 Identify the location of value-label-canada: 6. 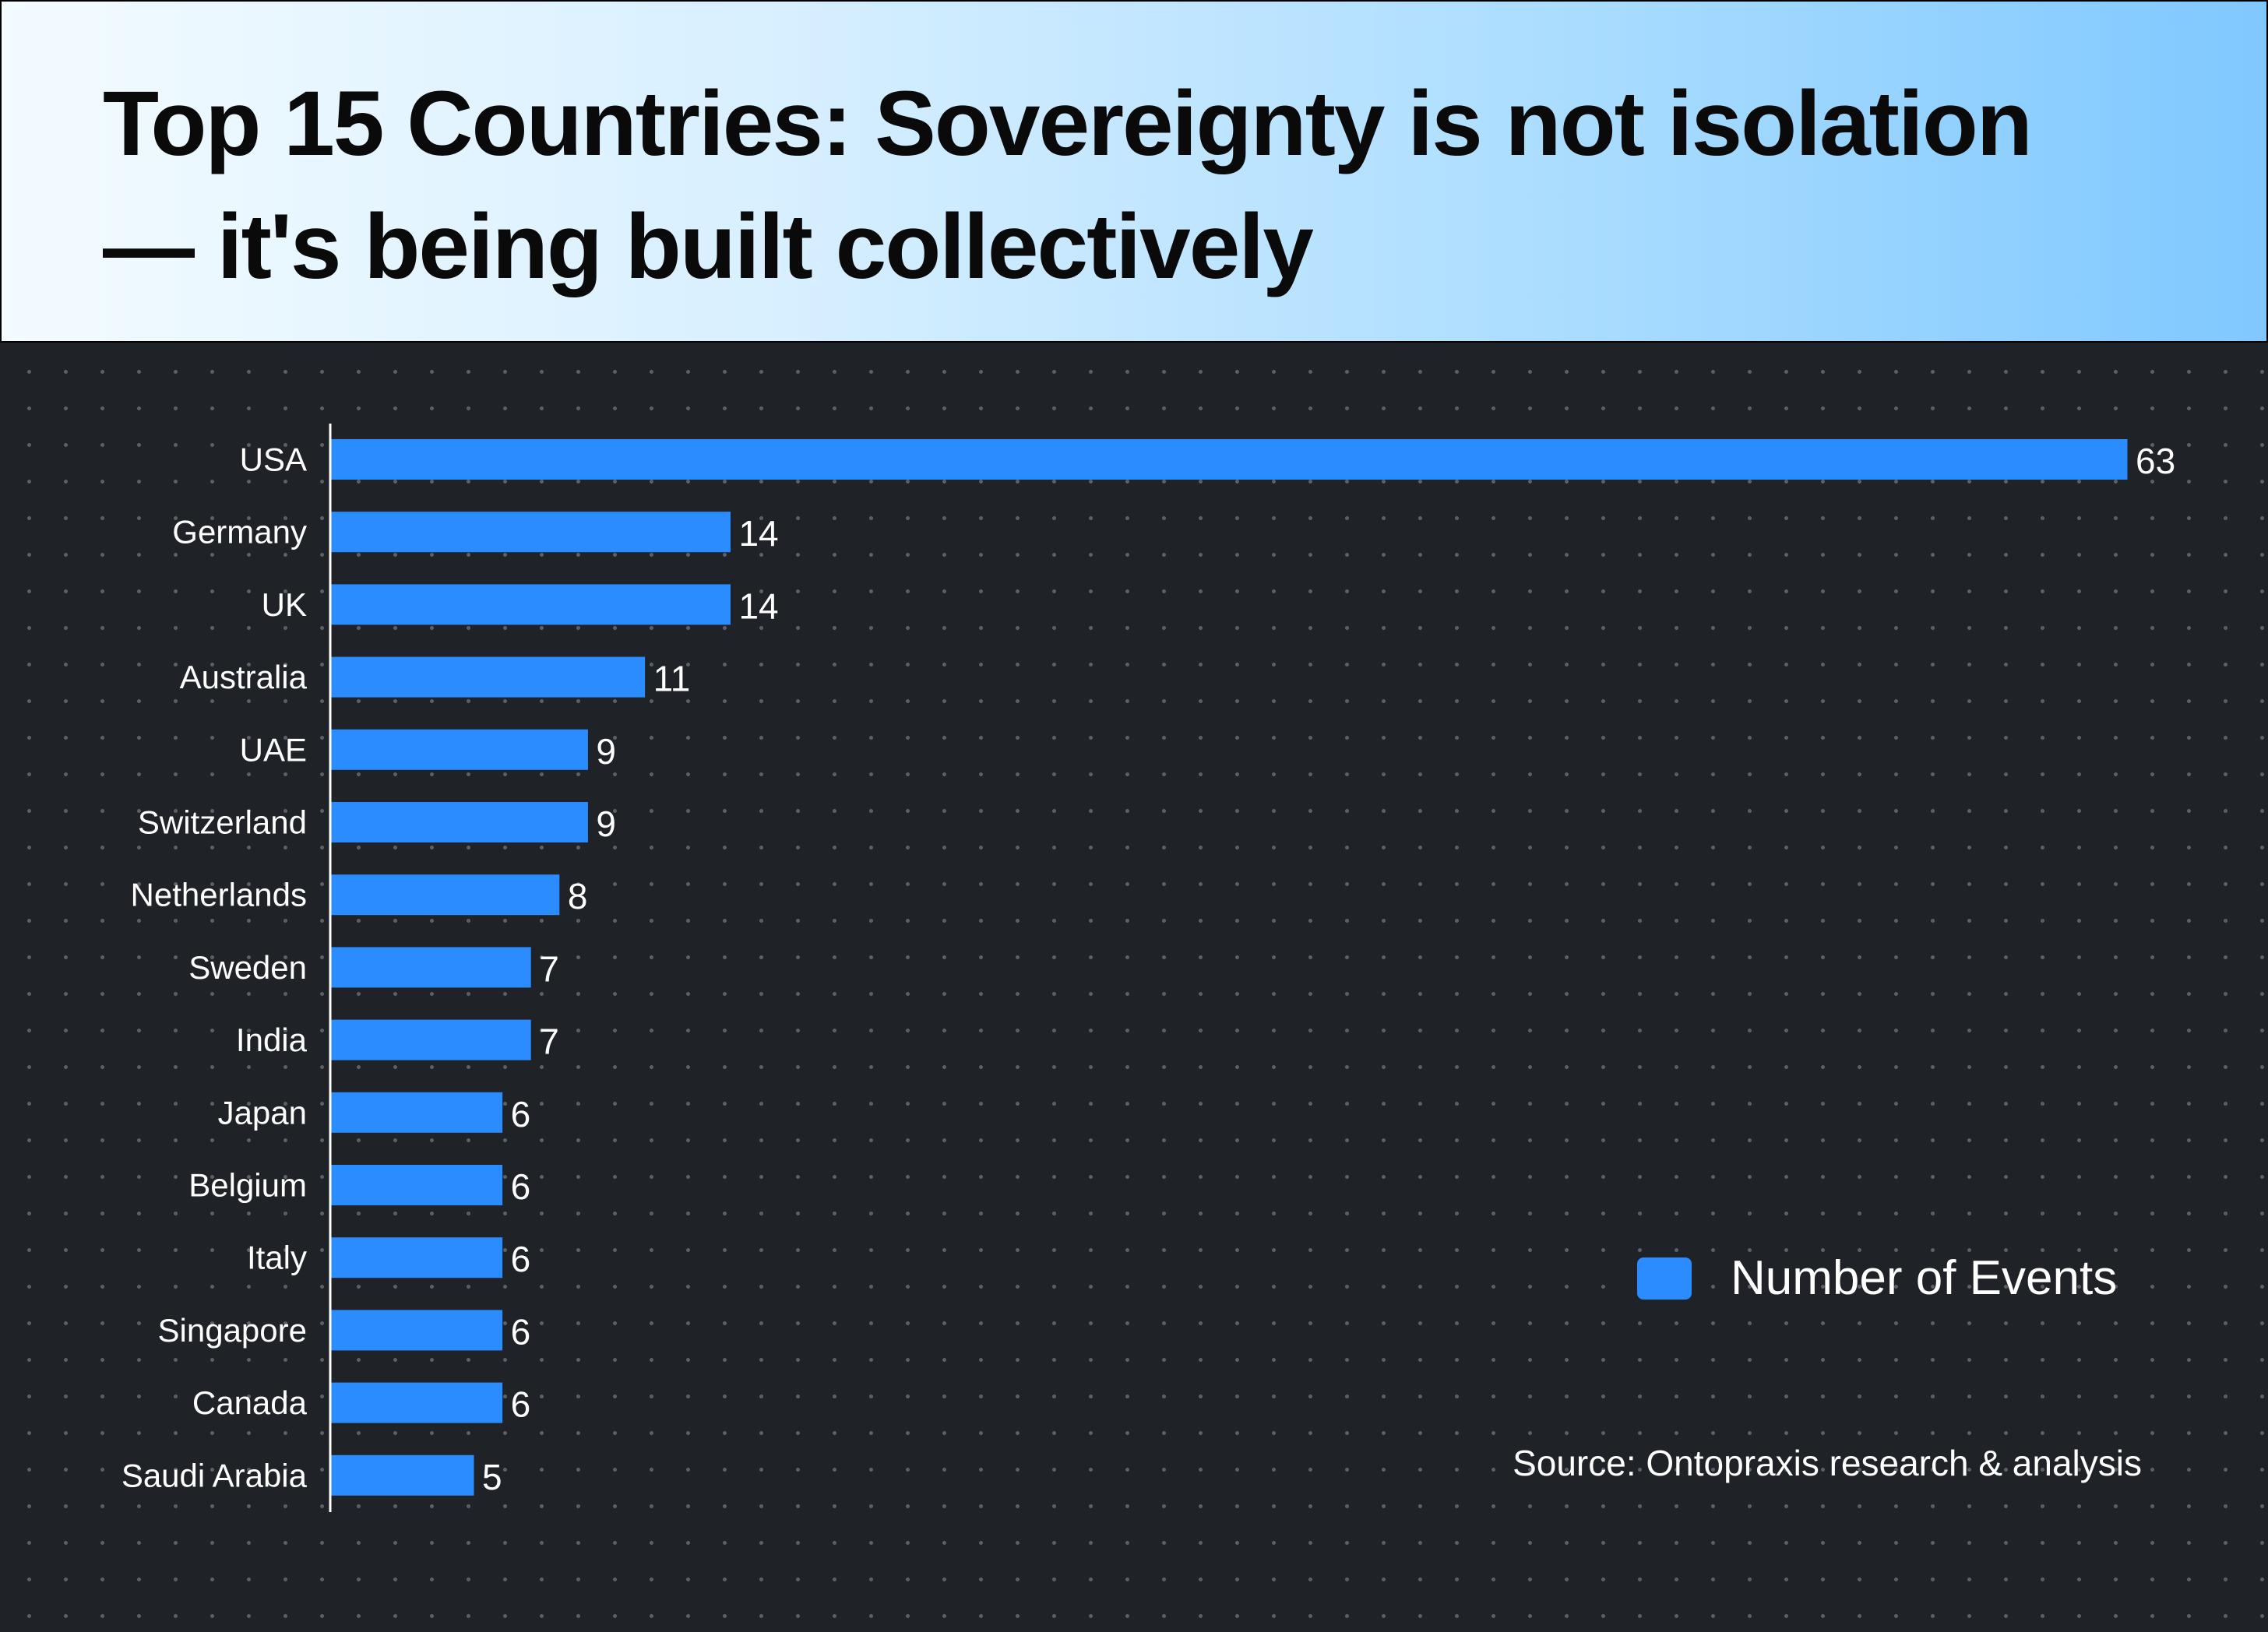
(521, 1404).